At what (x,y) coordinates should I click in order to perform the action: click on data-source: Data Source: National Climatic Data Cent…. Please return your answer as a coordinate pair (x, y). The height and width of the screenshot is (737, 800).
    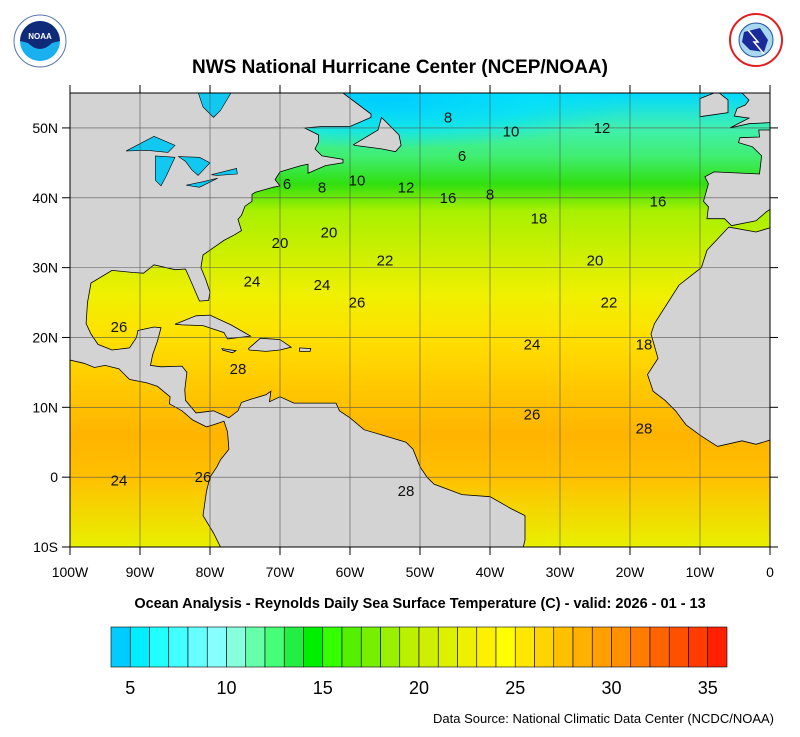
    Looking at the image, I should click on (603, 718).